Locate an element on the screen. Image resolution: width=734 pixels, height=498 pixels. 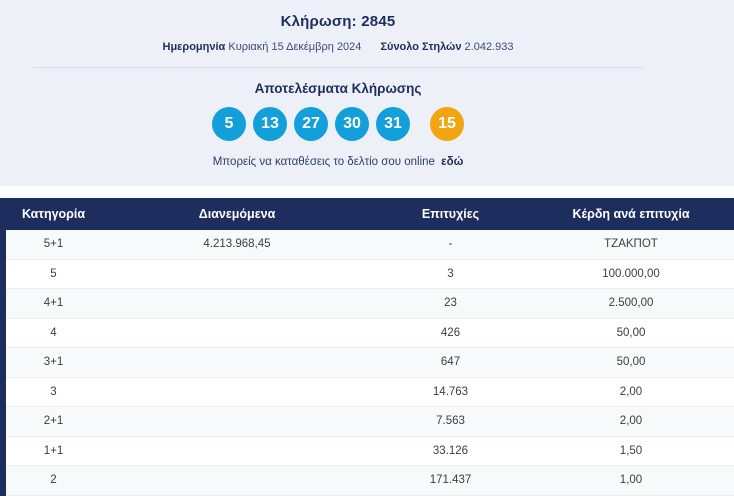
cell-category: 5+1 is located at coordinates (53, 244).